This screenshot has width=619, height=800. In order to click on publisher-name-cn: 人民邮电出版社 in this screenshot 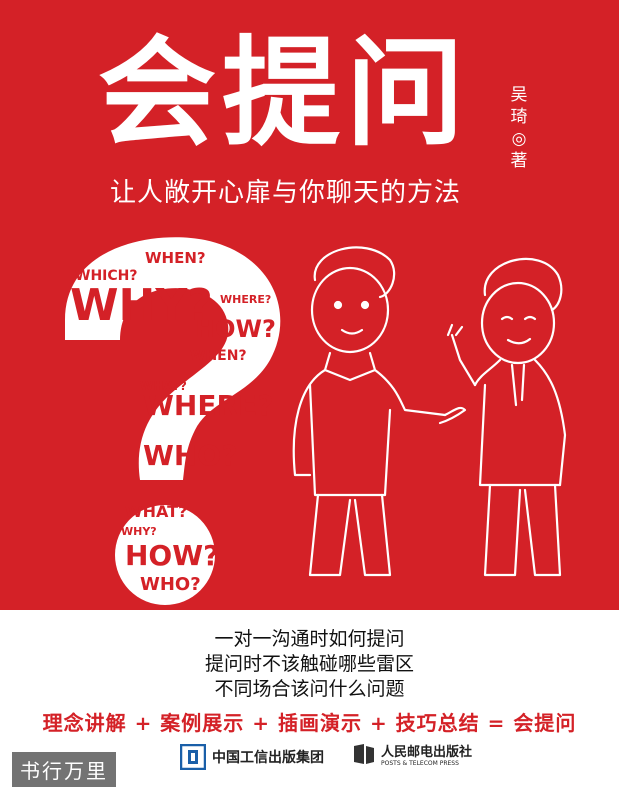, I will do `click(427, 752)`.